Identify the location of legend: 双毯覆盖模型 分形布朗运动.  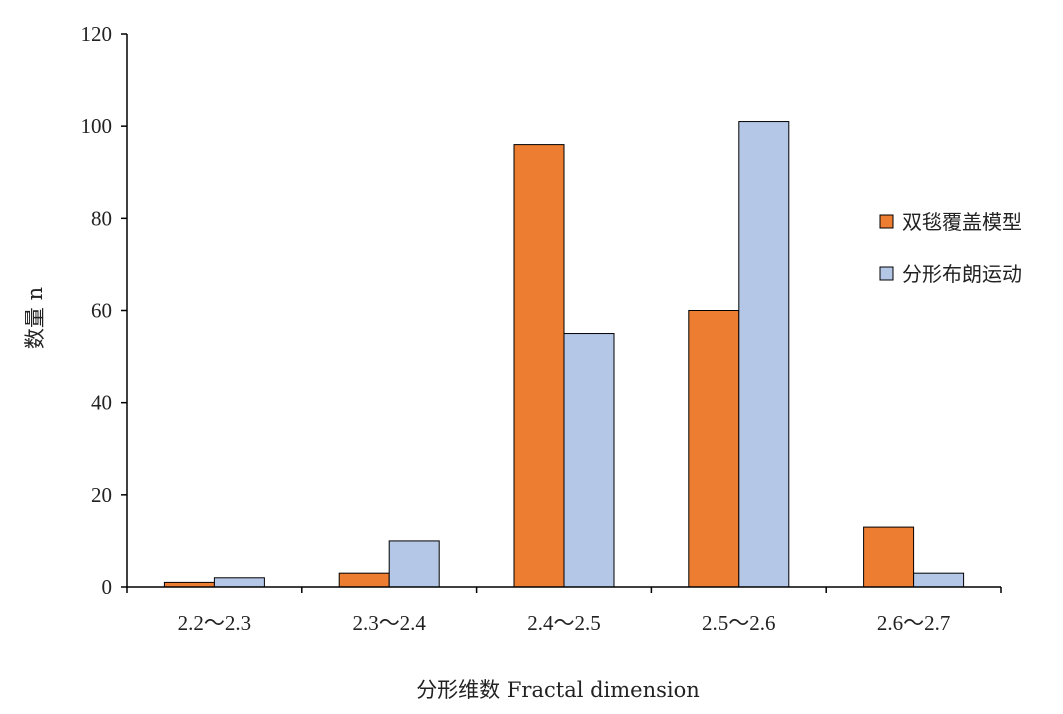
(950, 248).